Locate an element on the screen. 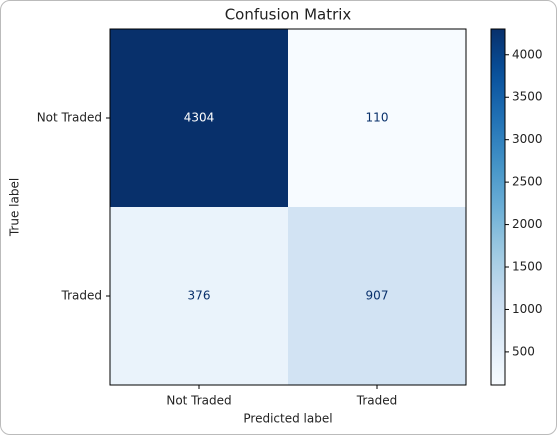 This screenshot has height=435, width=557. x-tick-label: Traded is located at coordinates (376, 401).